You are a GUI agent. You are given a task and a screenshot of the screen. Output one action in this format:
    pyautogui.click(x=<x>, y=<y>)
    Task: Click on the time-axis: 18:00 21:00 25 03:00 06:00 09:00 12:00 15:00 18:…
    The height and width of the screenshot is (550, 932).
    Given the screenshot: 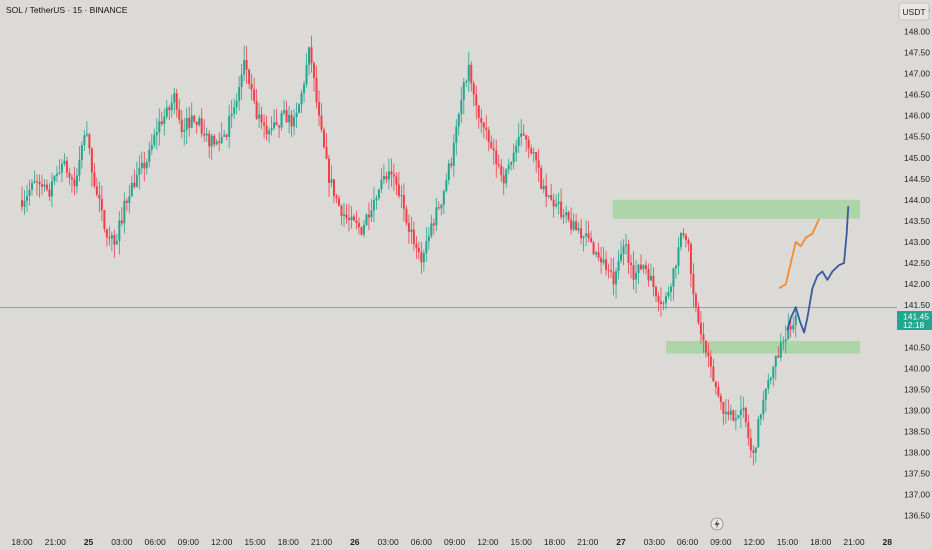 What is the action you would take?
    pyautogui.click(x=451, y=542)
    